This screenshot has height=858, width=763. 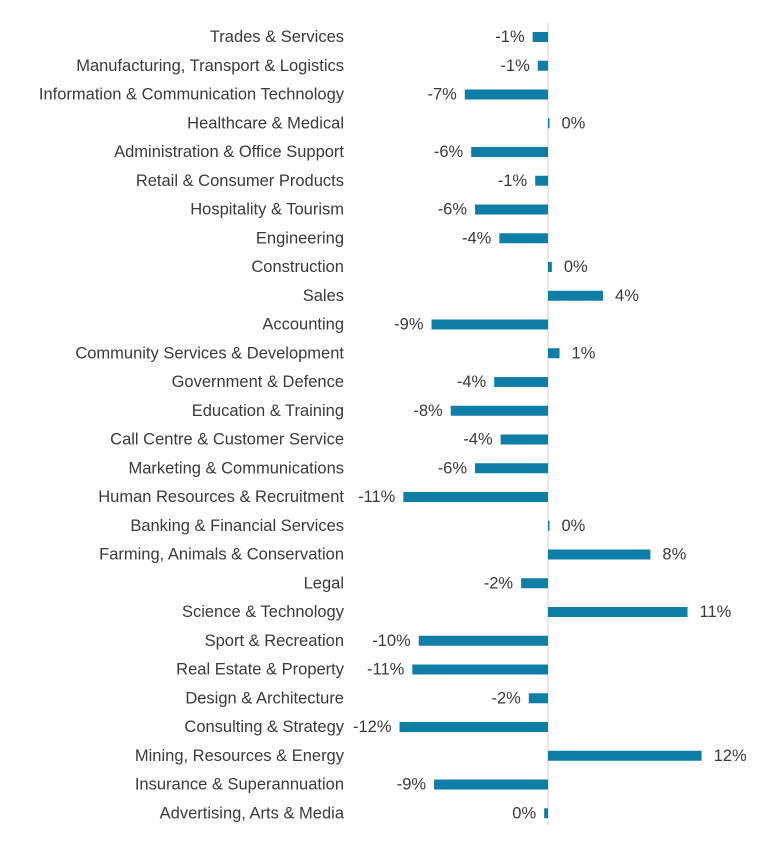 What do you see at coordinates (264, 727) in the screenshot?
I see `category-label: Consulting & Strategy` at bounding box center [264, 727].